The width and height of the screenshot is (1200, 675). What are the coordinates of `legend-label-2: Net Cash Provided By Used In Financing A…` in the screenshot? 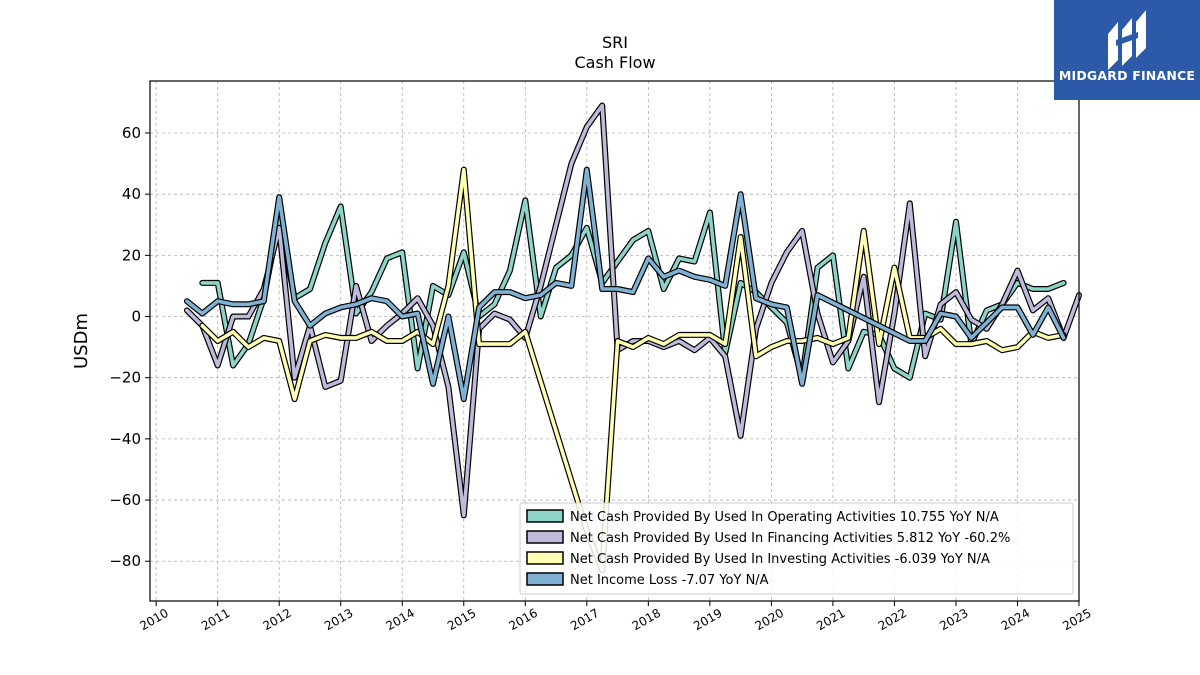 It's located at (790, 538).